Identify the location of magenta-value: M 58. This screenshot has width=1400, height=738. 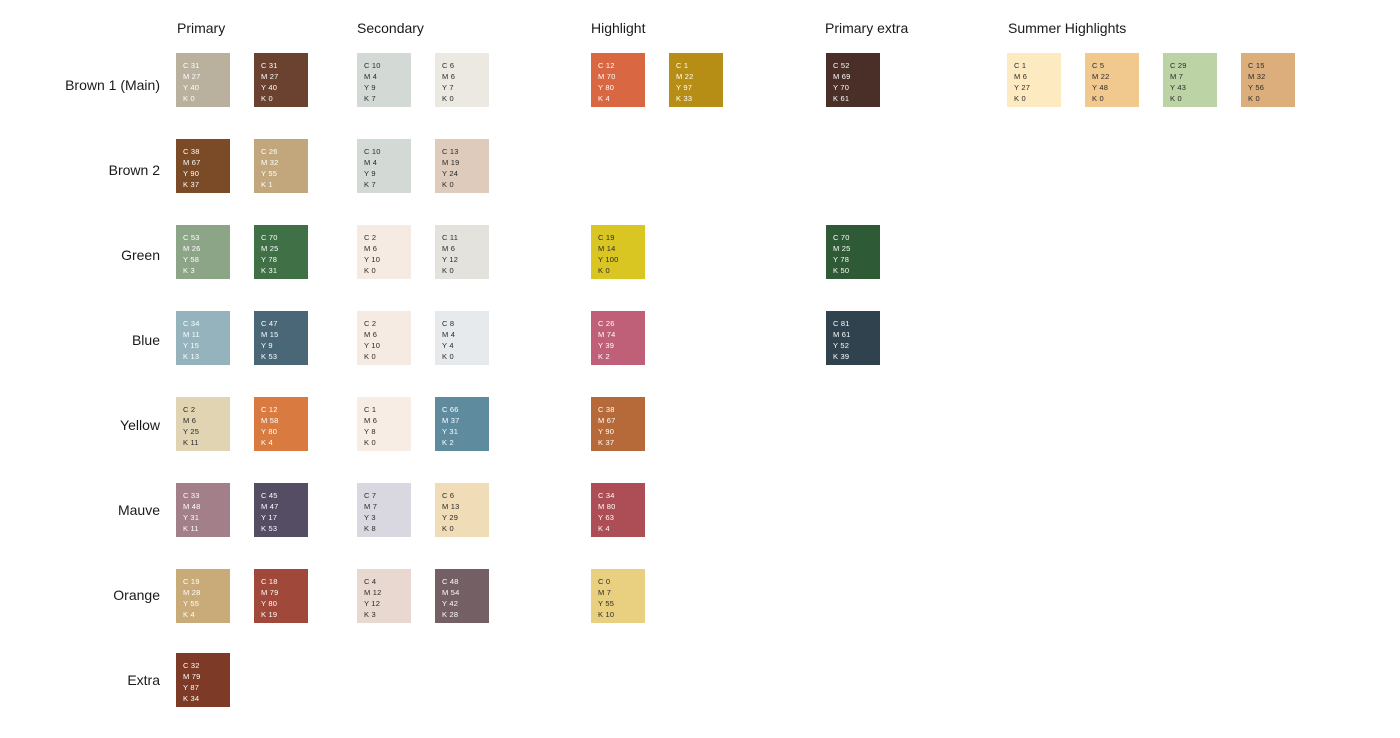
(270, 420).